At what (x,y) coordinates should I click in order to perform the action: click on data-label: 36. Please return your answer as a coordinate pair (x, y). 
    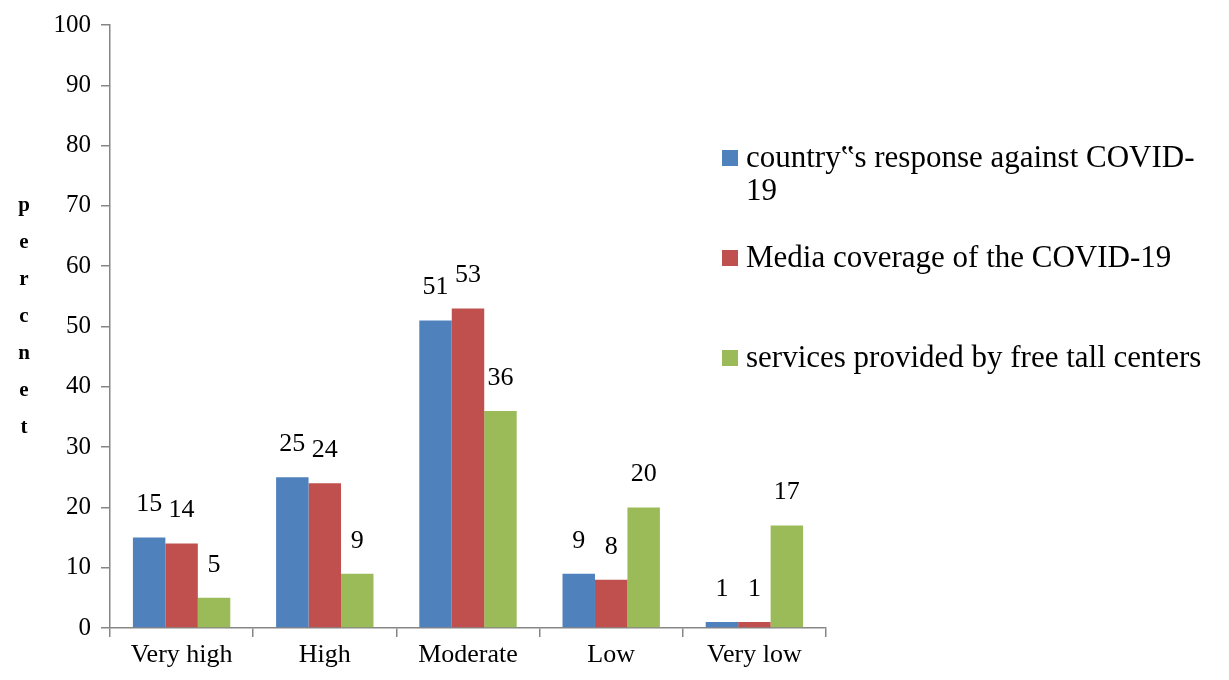
    Looking at the image, I should click on (500, 376).